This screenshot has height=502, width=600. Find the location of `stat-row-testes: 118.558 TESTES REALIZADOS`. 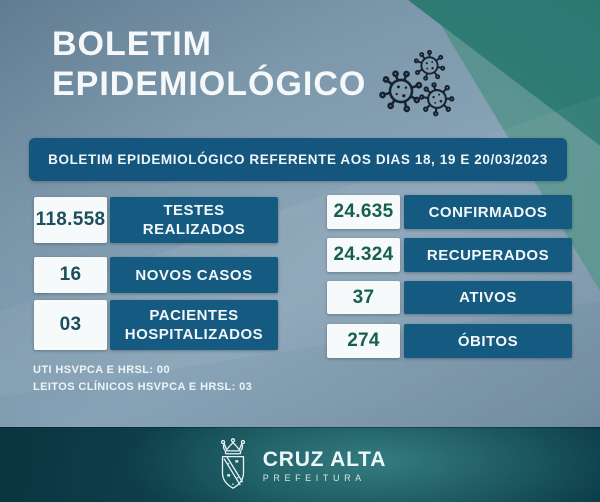

stat-row-testes: 118.558 TESTES REALIZADOS is located at coordinates (156, 220).